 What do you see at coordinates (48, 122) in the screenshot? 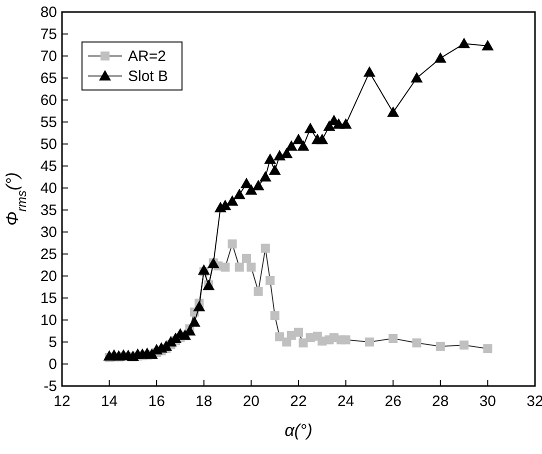
I see `y-tick-label: 55` at bounding box center [48, 122].